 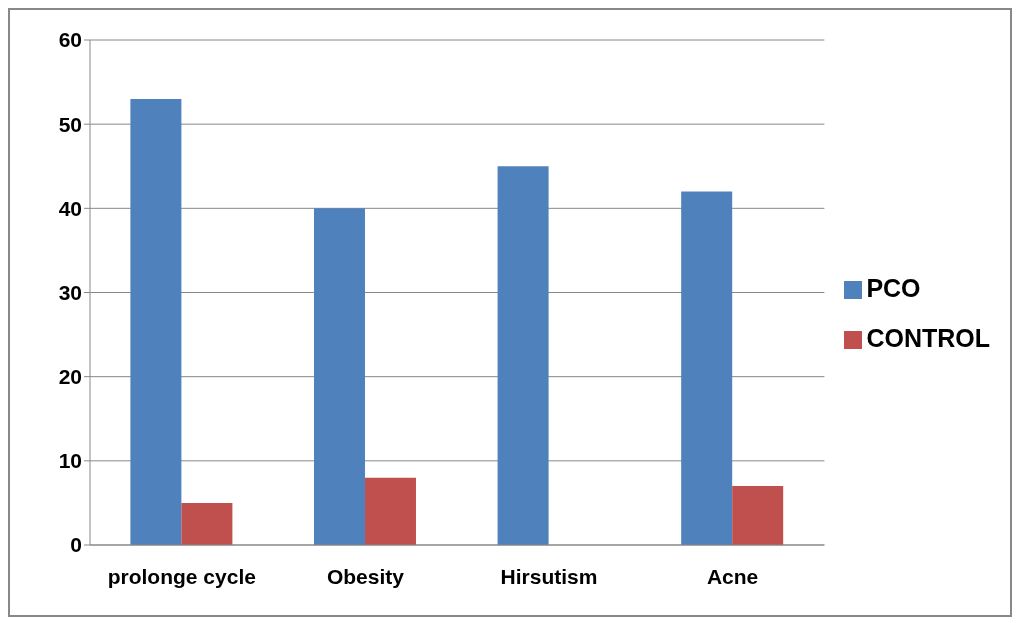 I want to click on legend-label: PCO, so click(x=893, y=287).